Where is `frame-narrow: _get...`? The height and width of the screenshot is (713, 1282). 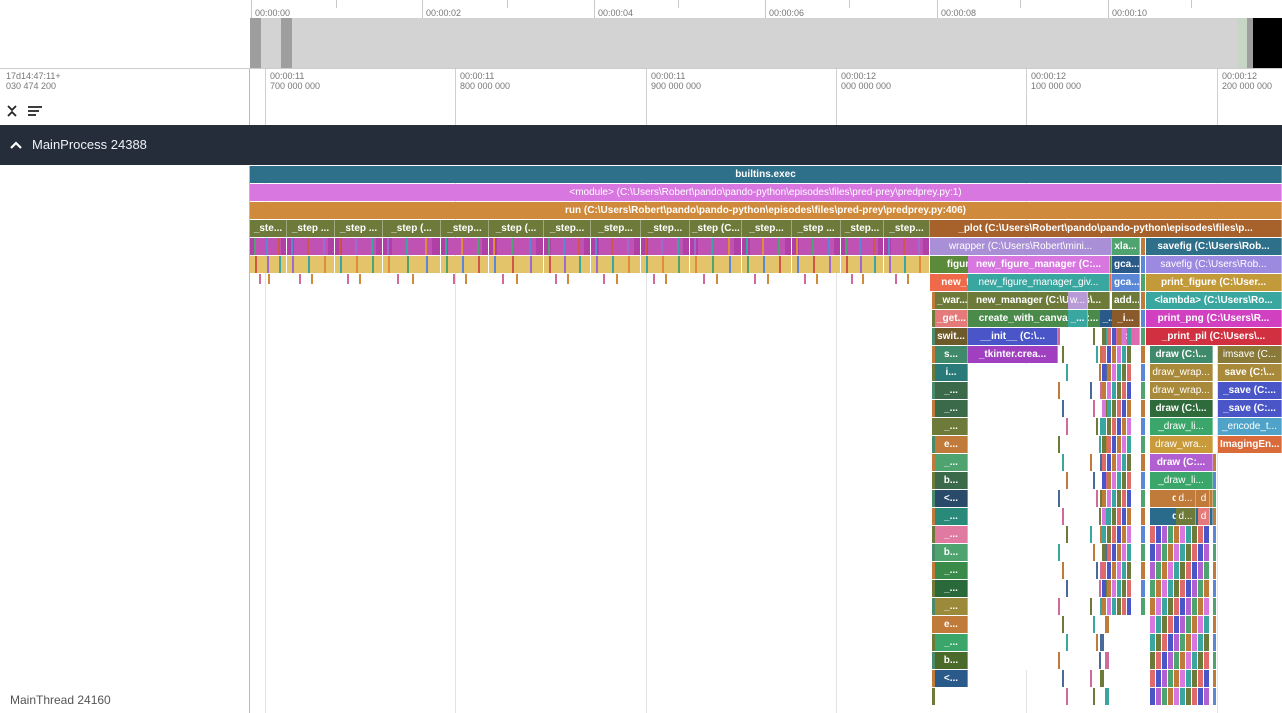 frame-narrow: _get... is located at coordinates (951, 318).